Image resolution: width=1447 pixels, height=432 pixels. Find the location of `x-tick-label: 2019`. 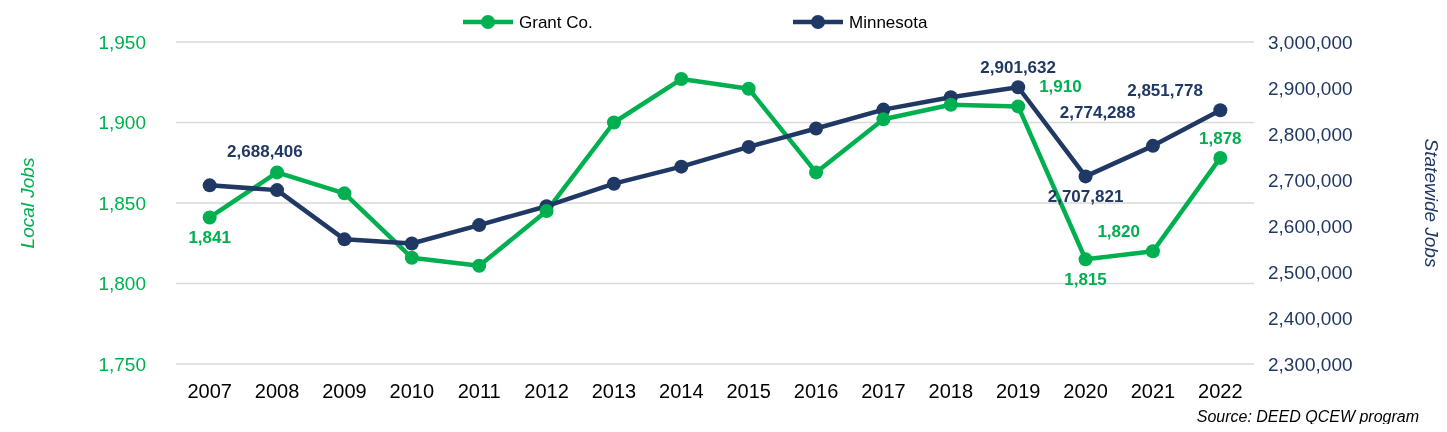

x-tick-label: 2019 is located at coordinates (1018, 391).